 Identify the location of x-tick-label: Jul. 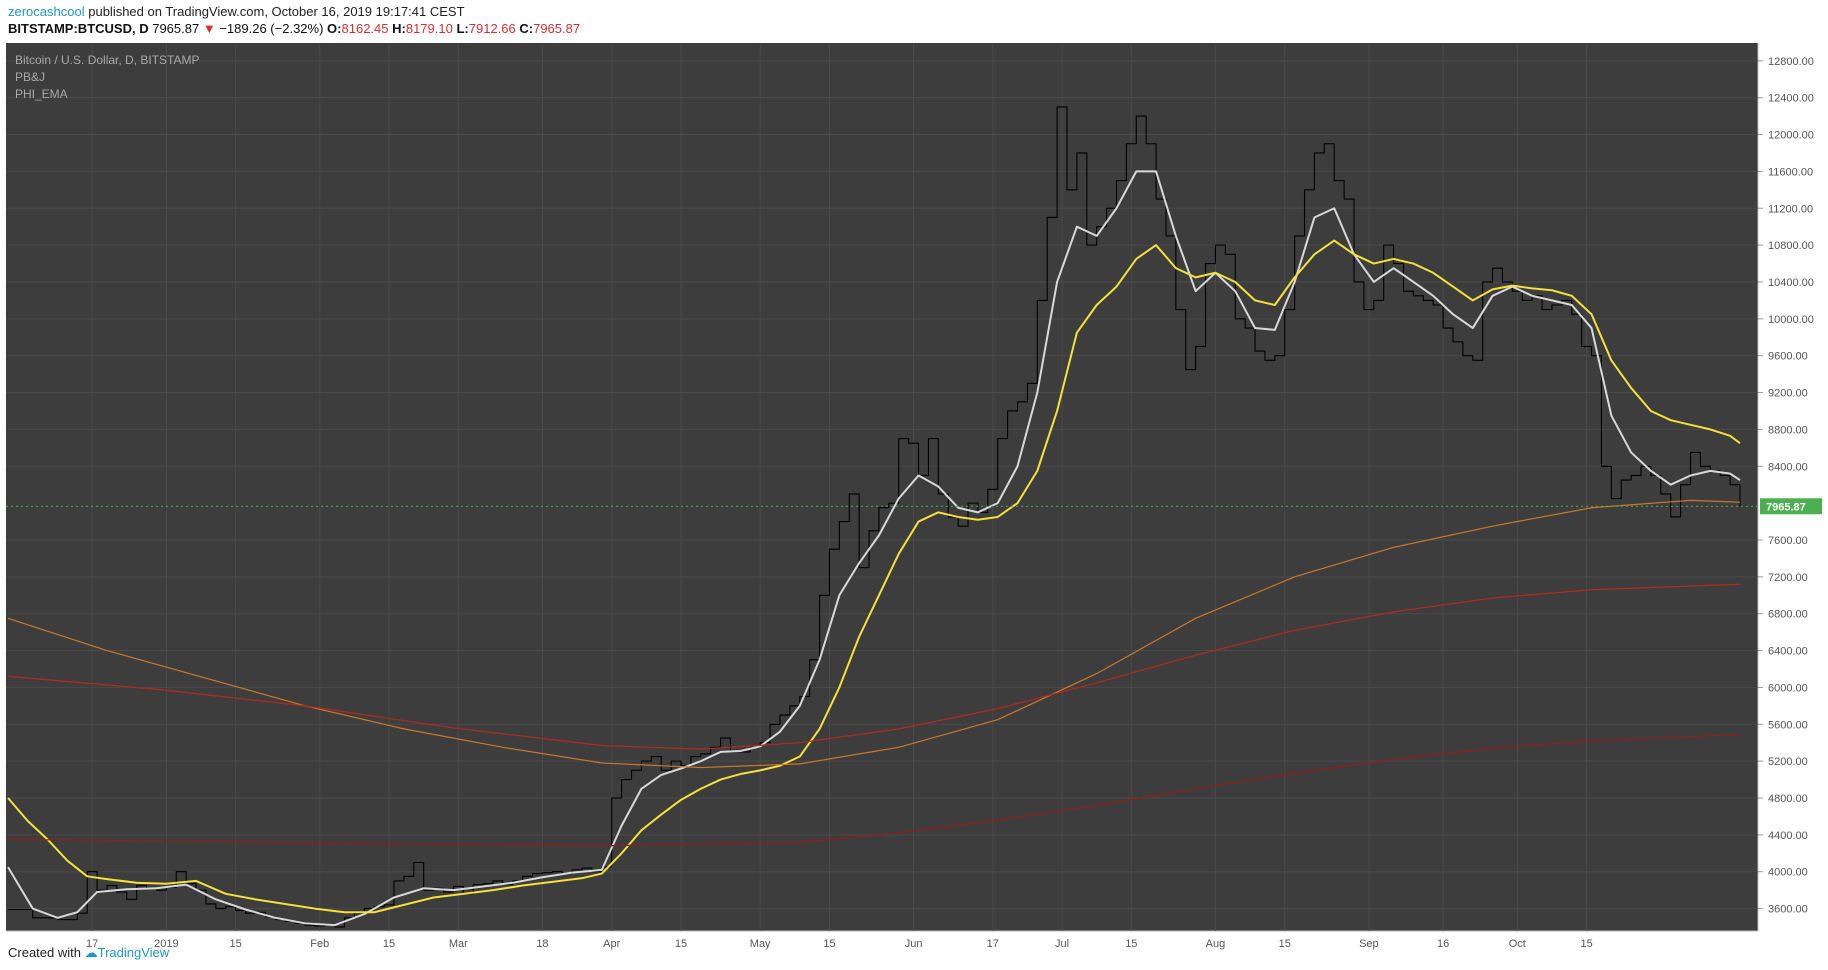
(1062, 944).